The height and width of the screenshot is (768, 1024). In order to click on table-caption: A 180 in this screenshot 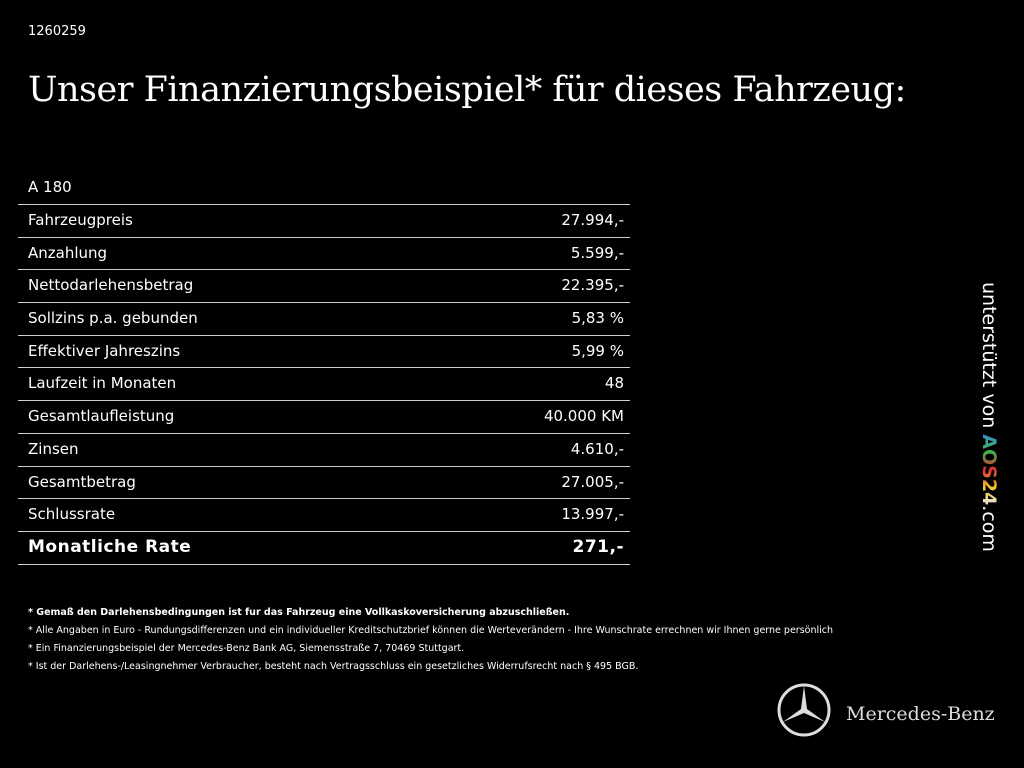, I will do `click(50, 187)`.